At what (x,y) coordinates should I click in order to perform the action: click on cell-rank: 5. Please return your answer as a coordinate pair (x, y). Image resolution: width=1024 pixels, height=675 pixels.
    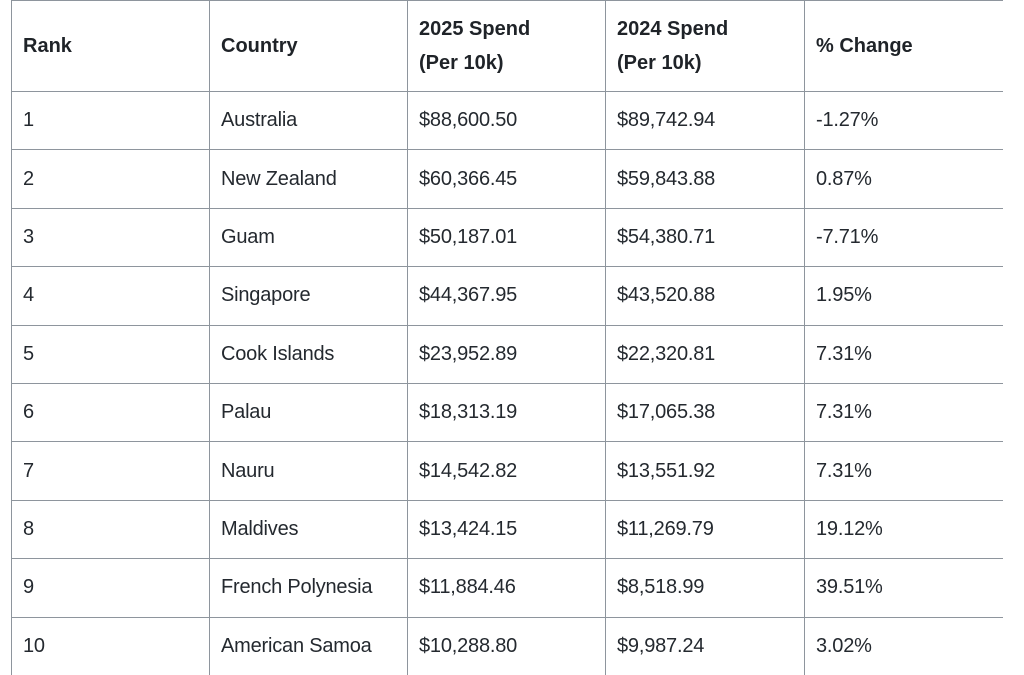
    Looking at the image, I should click on (110, 354).